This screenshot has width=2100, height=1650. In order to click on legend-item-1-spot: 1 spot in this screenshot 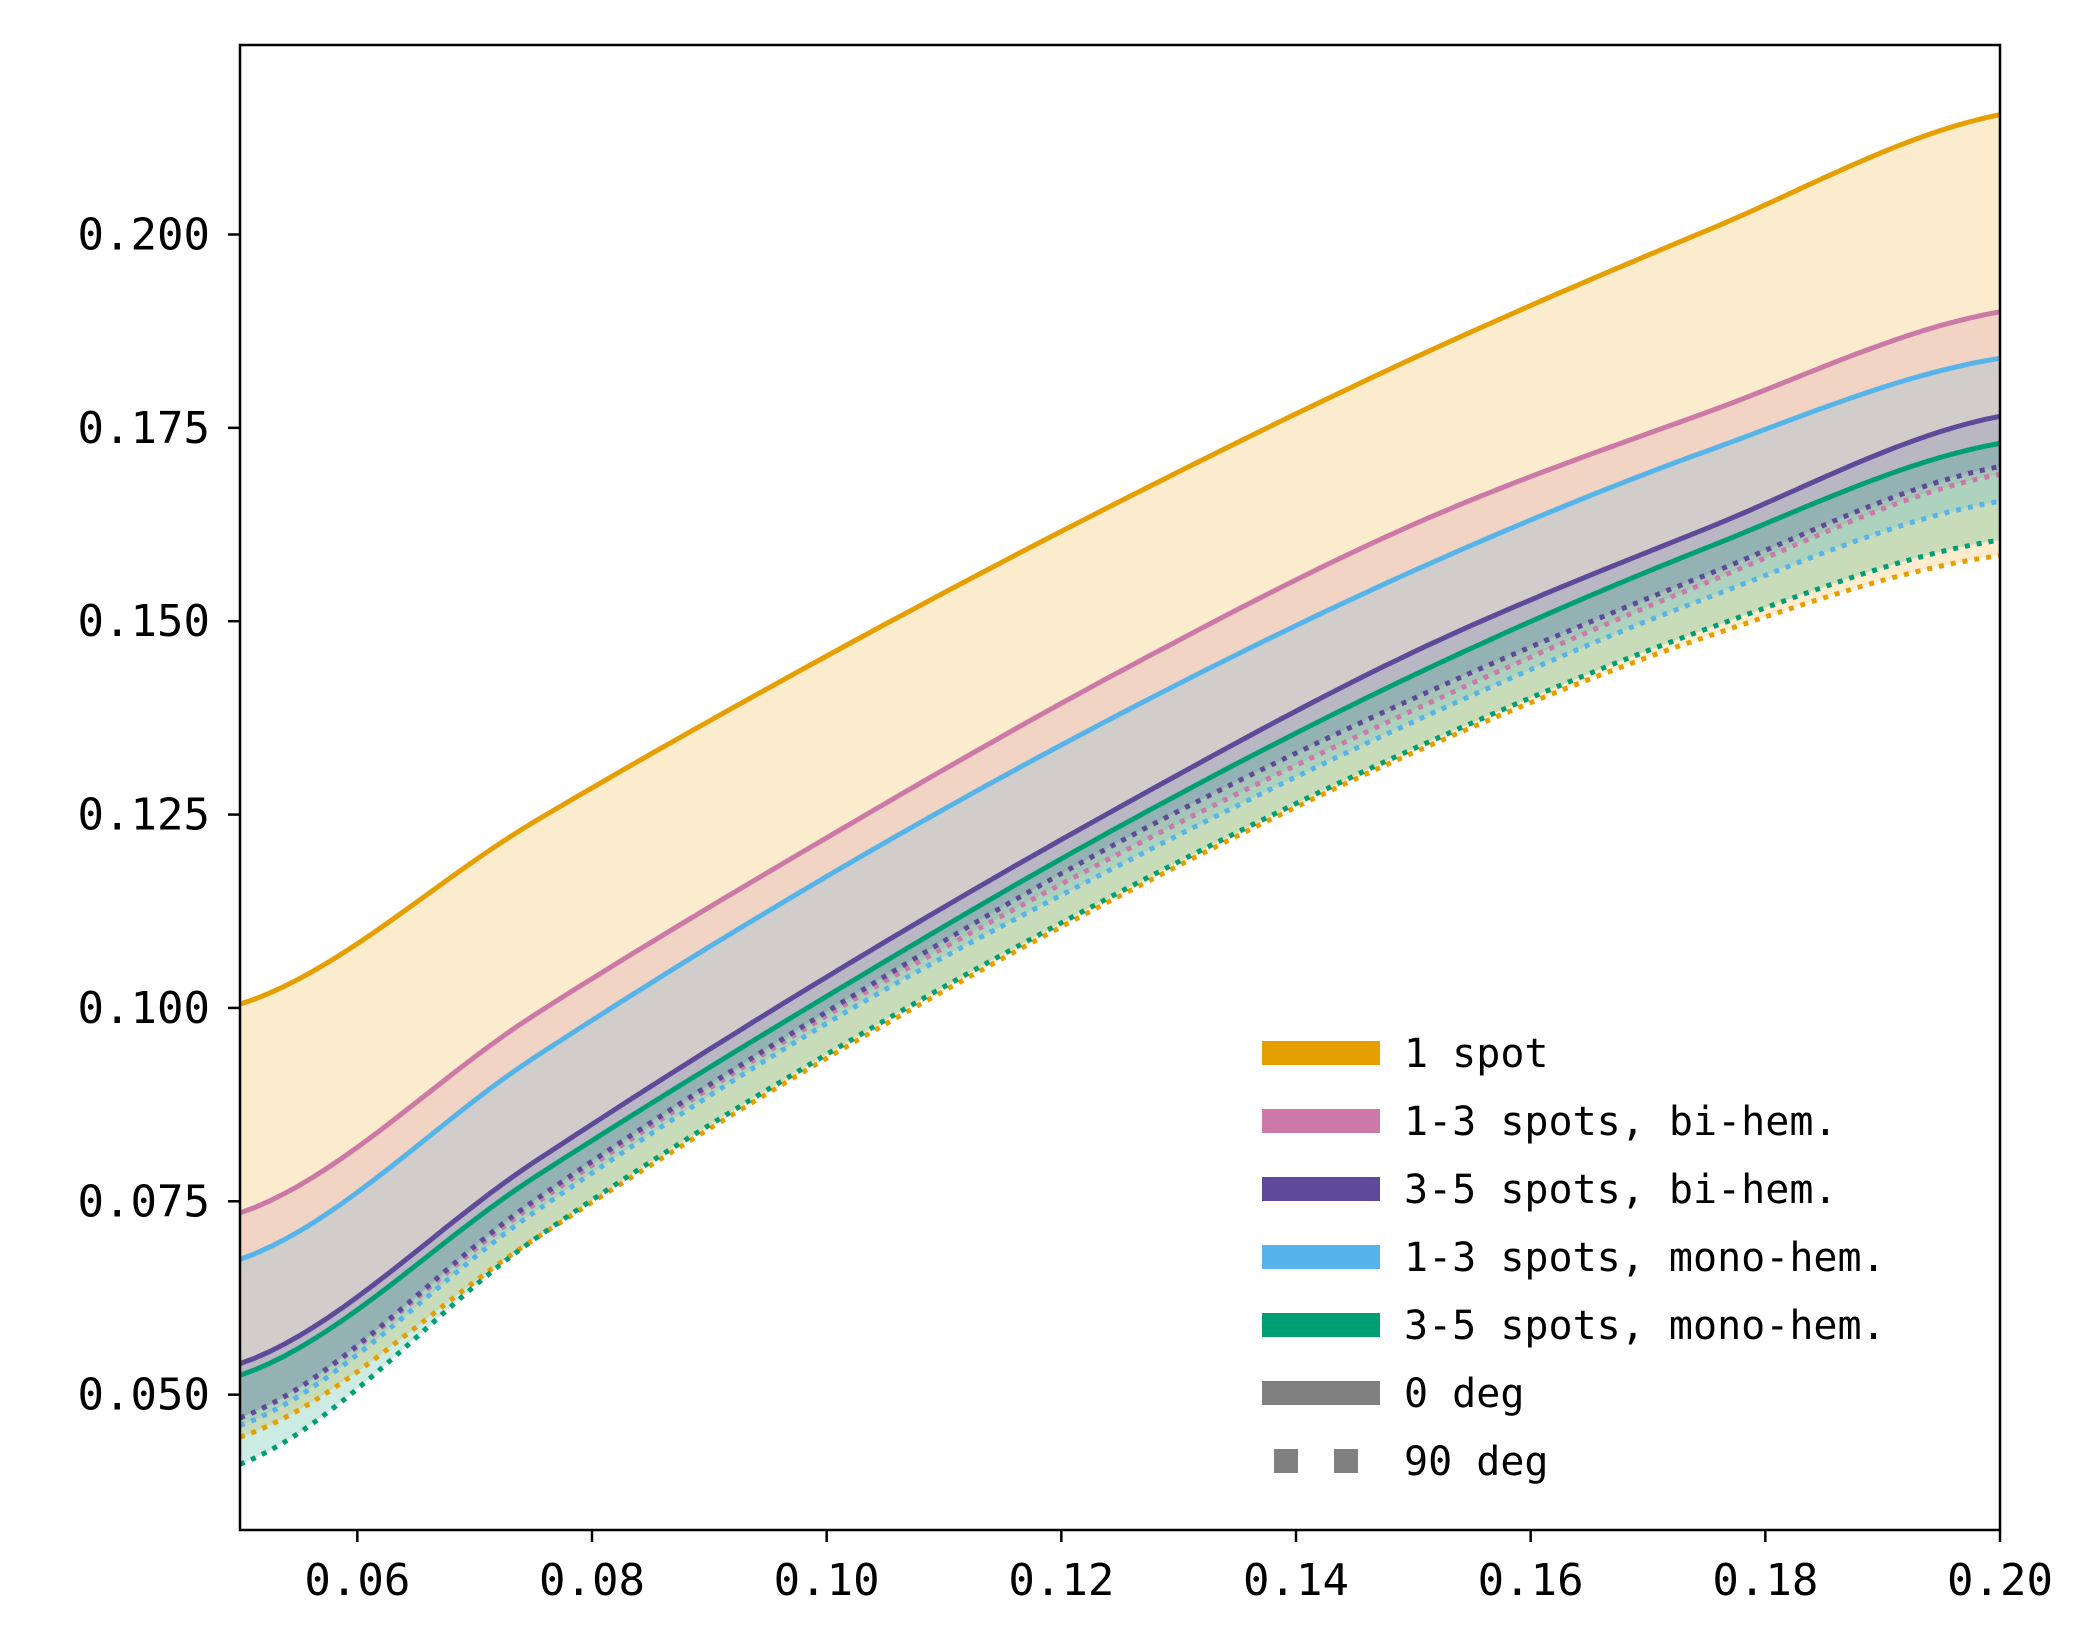, I will do `click(1405, 1054)`.